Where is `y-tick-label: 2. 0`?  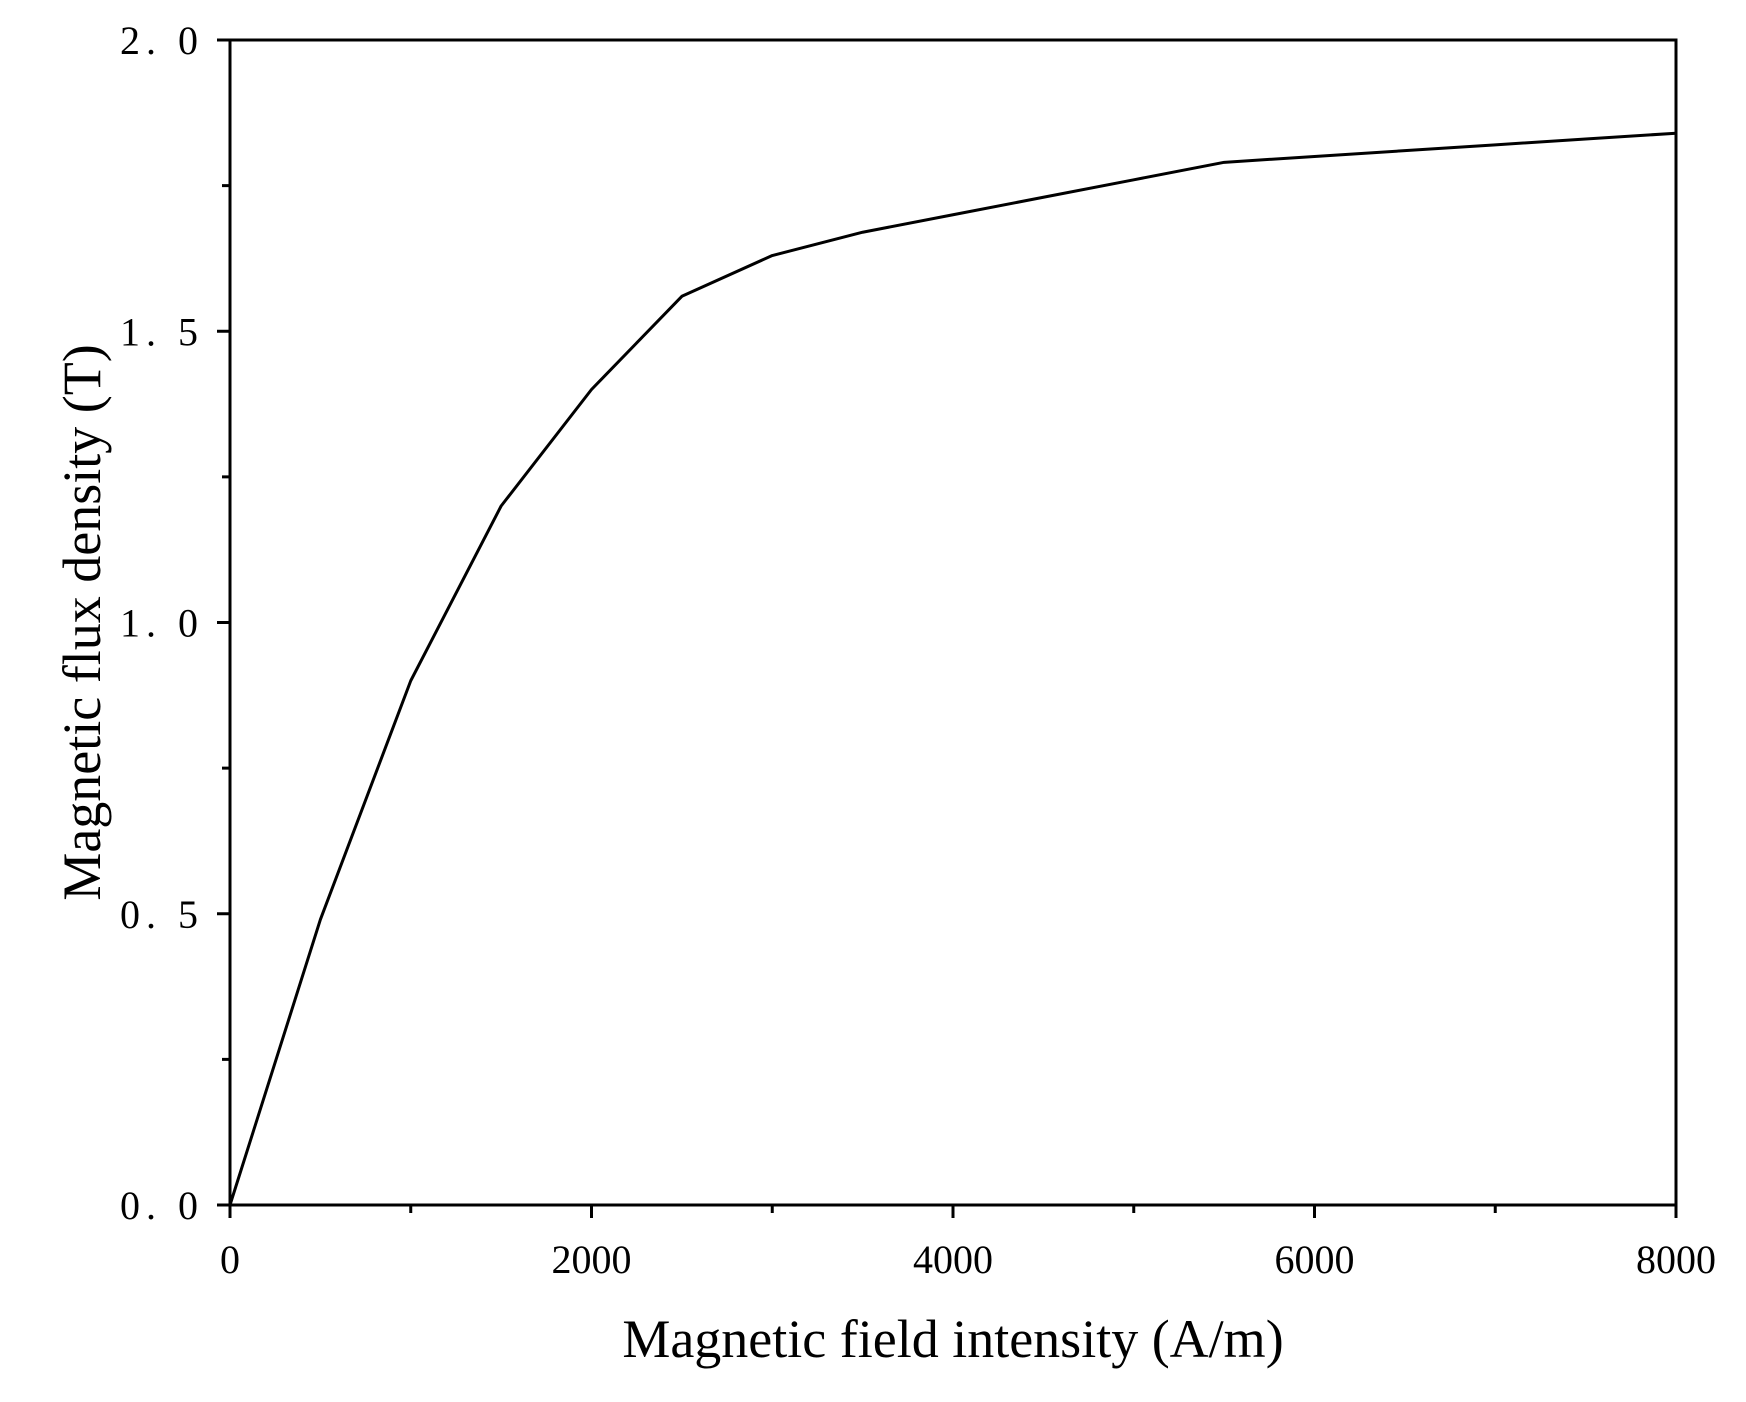
y-tick-label: 2. 0 is located at coordinates (162, 40).